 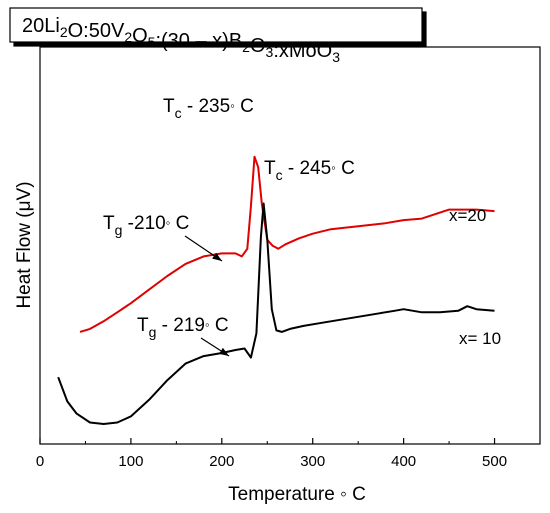 What do you see at coordinates (297, 494) in the screenshot?
I see `x-axis-title: Temperature ◦ C` at bounding box center [297, 494].